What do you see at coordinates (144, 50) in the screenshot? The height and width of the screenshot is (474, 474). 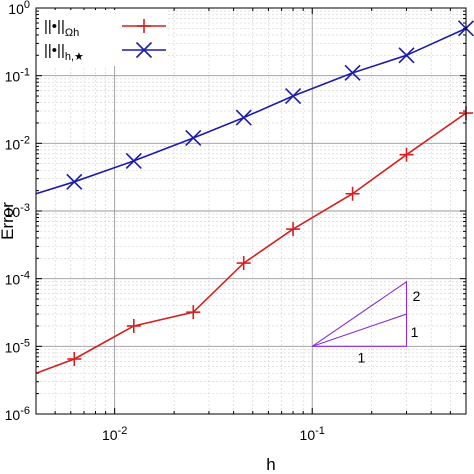 I see `legend-marker-2-b` at bounding box center [144, 50].